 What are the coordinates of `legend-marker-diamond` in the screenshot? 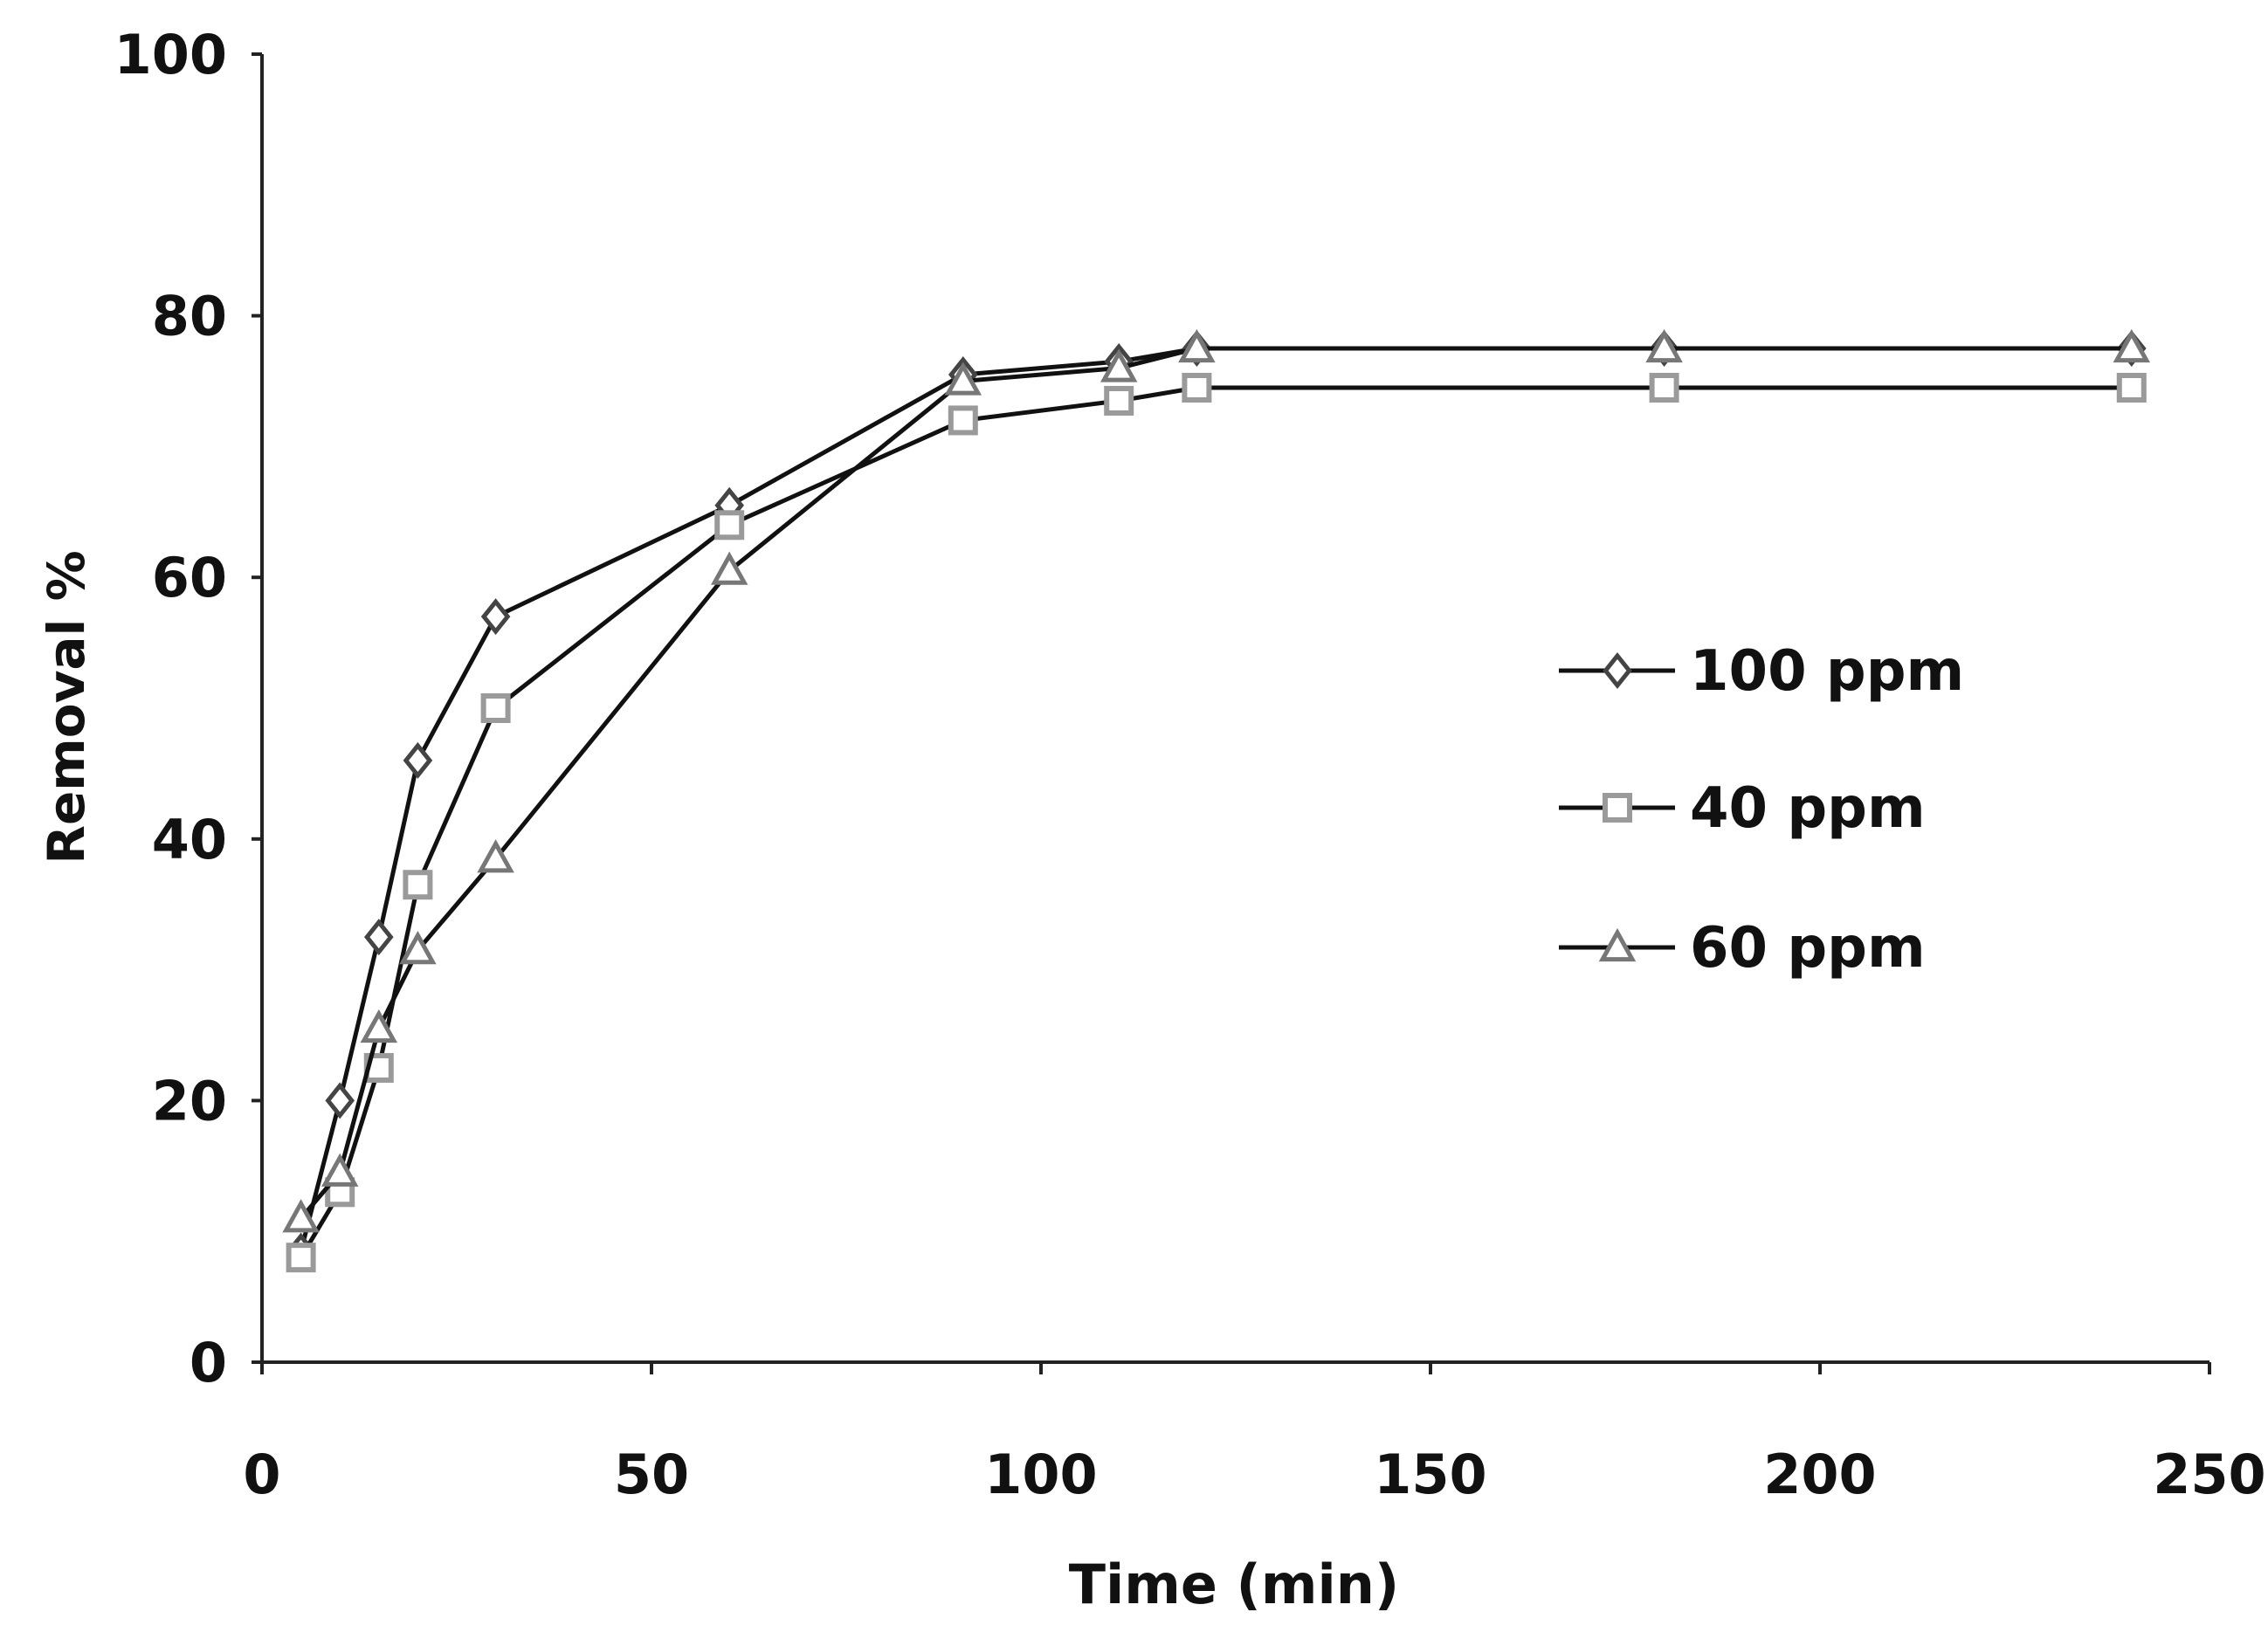 It's located at (1617, 670).